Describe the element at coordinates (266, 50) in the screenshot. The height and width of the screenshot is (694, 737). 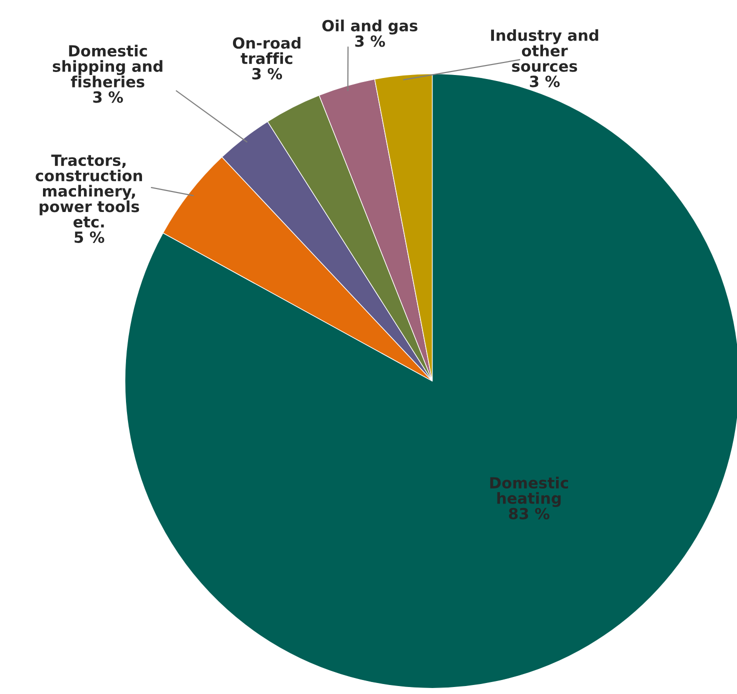
I see `slice-label: On-road traffic` at that location.